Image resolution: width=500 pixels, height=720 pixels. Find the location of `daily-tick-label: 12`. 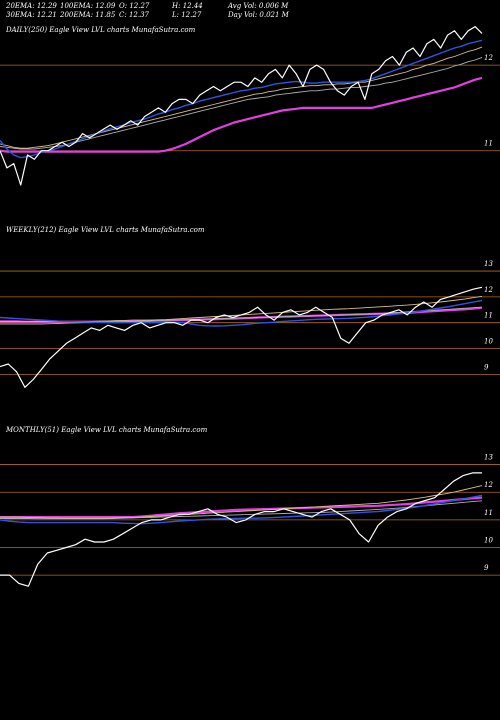

daily-tick-label: 12 is located at coordinates (488, 58).